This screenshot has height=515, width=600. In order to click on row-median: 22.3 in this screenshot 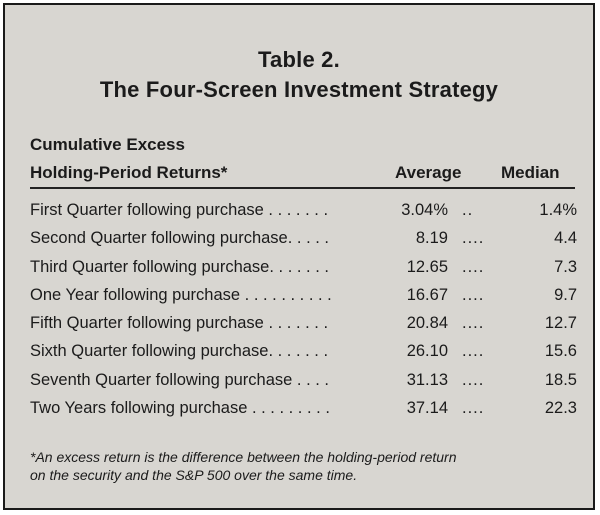, I will do `click(560, 408)`.